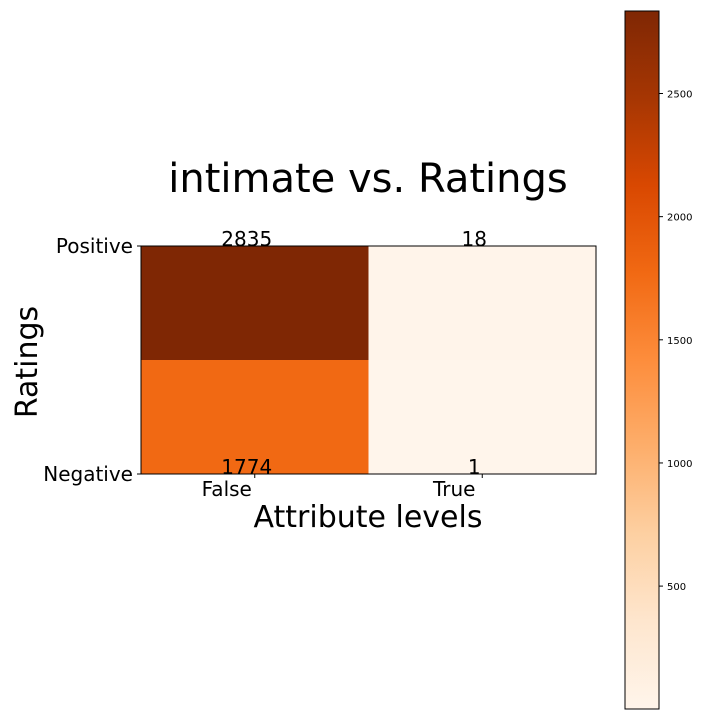 The image size is (720, 720). Describe the element at coordinates (88, 474) in the screenshot. I see `y-tick-label: Negative` at that location.